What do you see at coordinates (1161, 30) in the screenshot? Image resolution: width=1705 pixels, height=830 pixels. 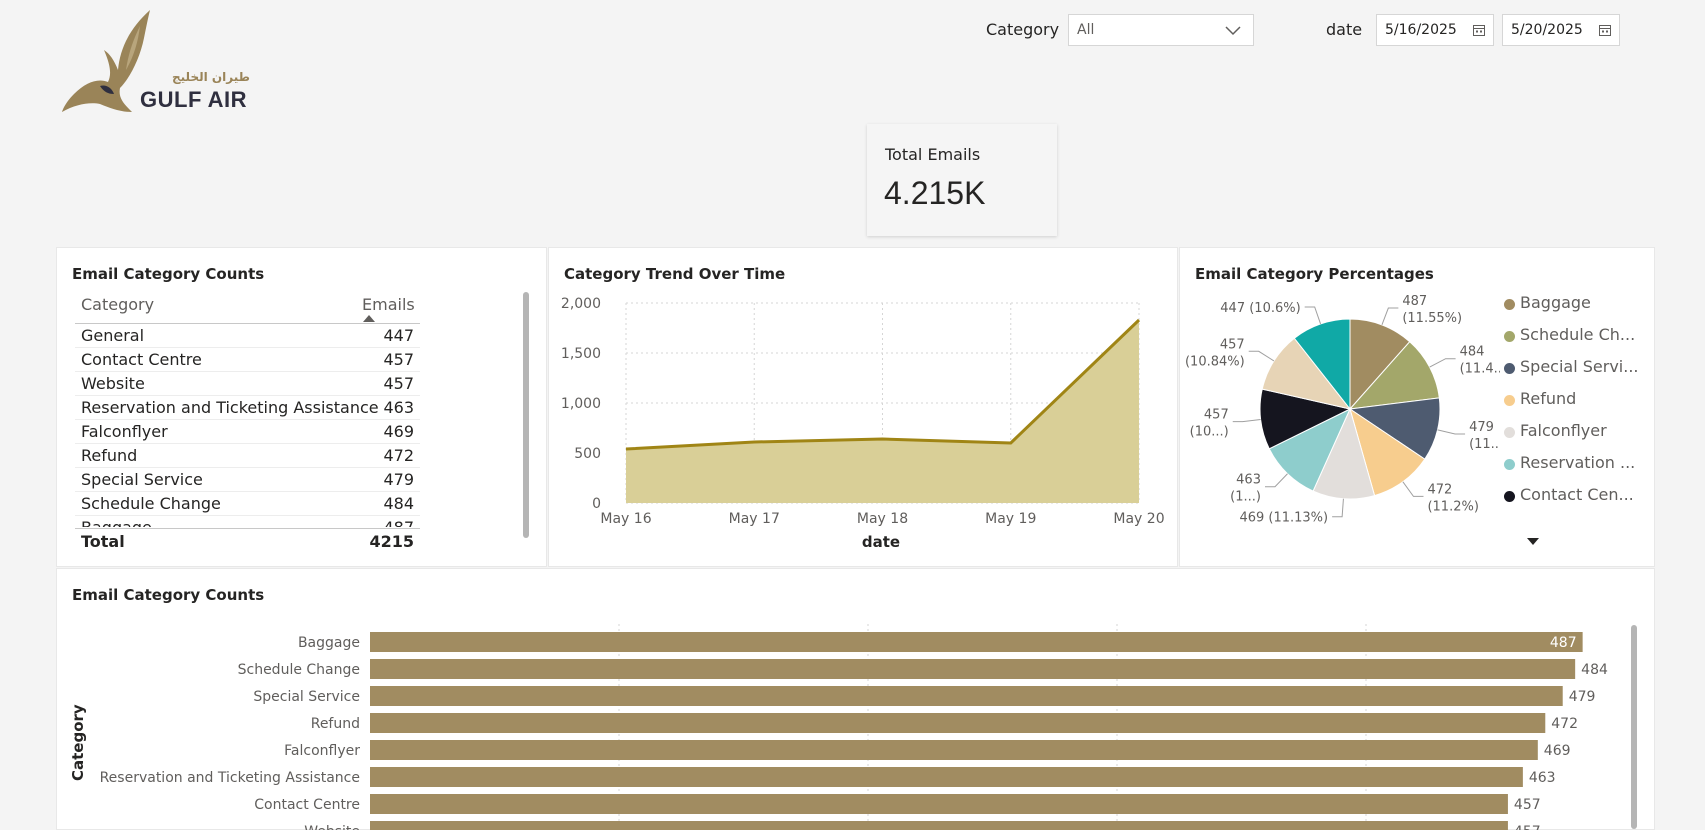 I see `category-dropdown: All` at bounding box center [1161, 30].